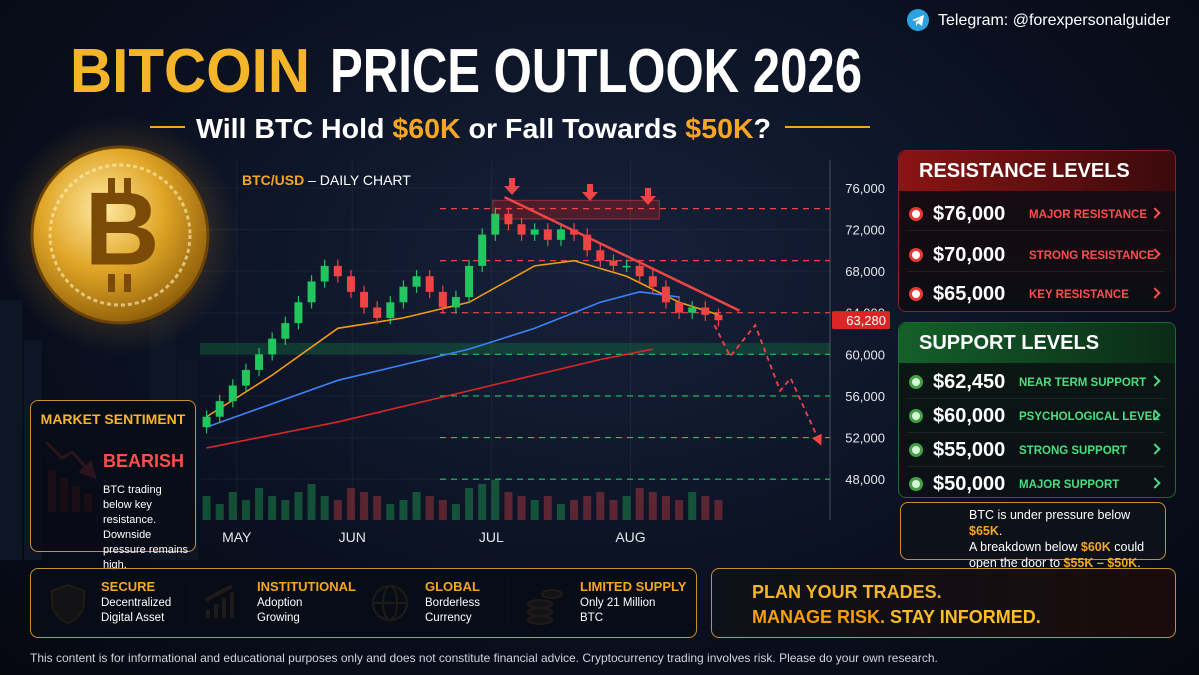 This screenshot has height=675, width=1199. What do you see at coordinates (133, 618) in the screenshot?
I see `feature-line: Digital Asset` at bounding box center [133, 618].